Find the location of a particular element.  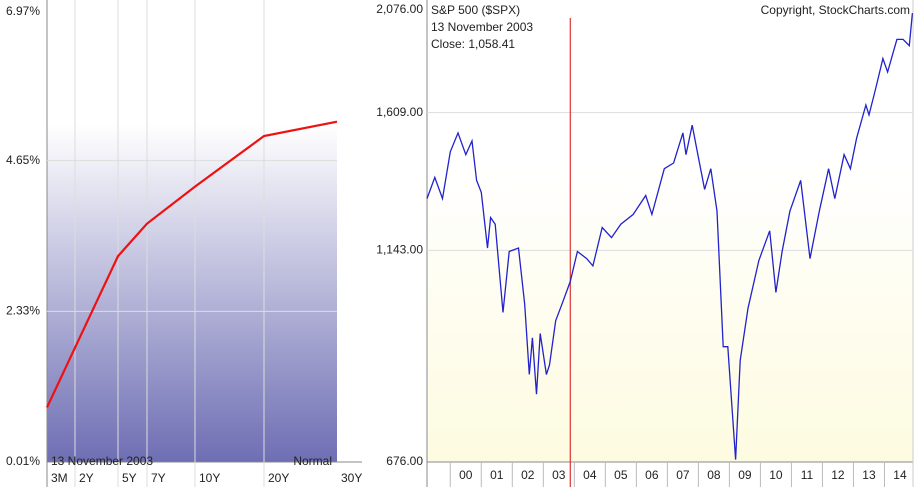

x-tick-label: 30Y is located at coordinates (351, 478).